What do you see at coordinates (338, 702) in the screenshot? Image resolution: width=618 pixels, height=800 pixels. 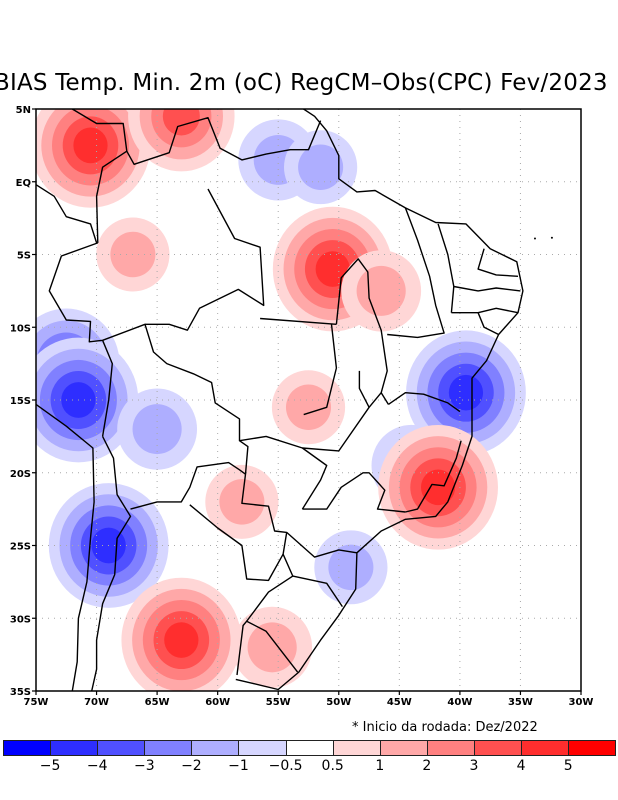 I see `x-tick-label: 50W` at bounding box center [338, 702].